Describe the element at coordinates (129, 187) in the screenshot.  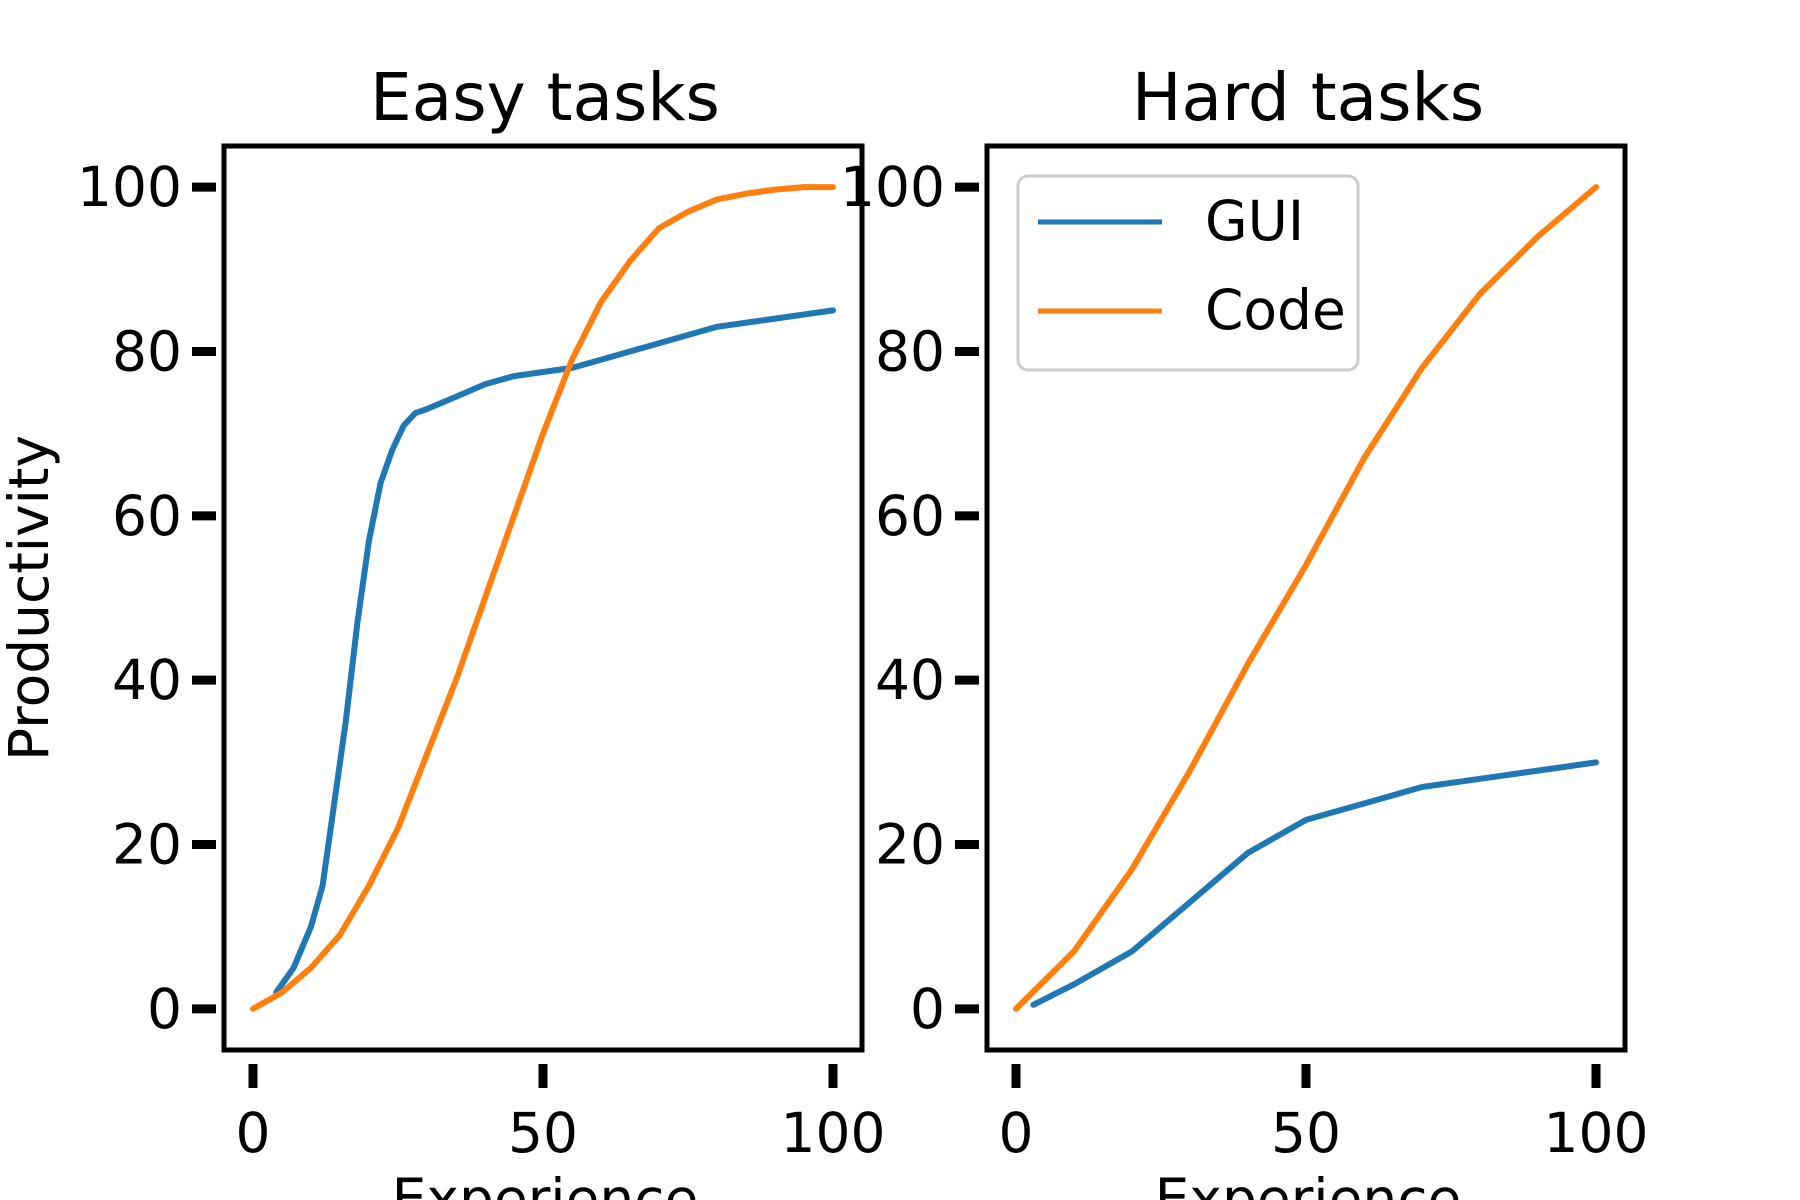
I see `y-tick-label-easy-100: 100` at that location.